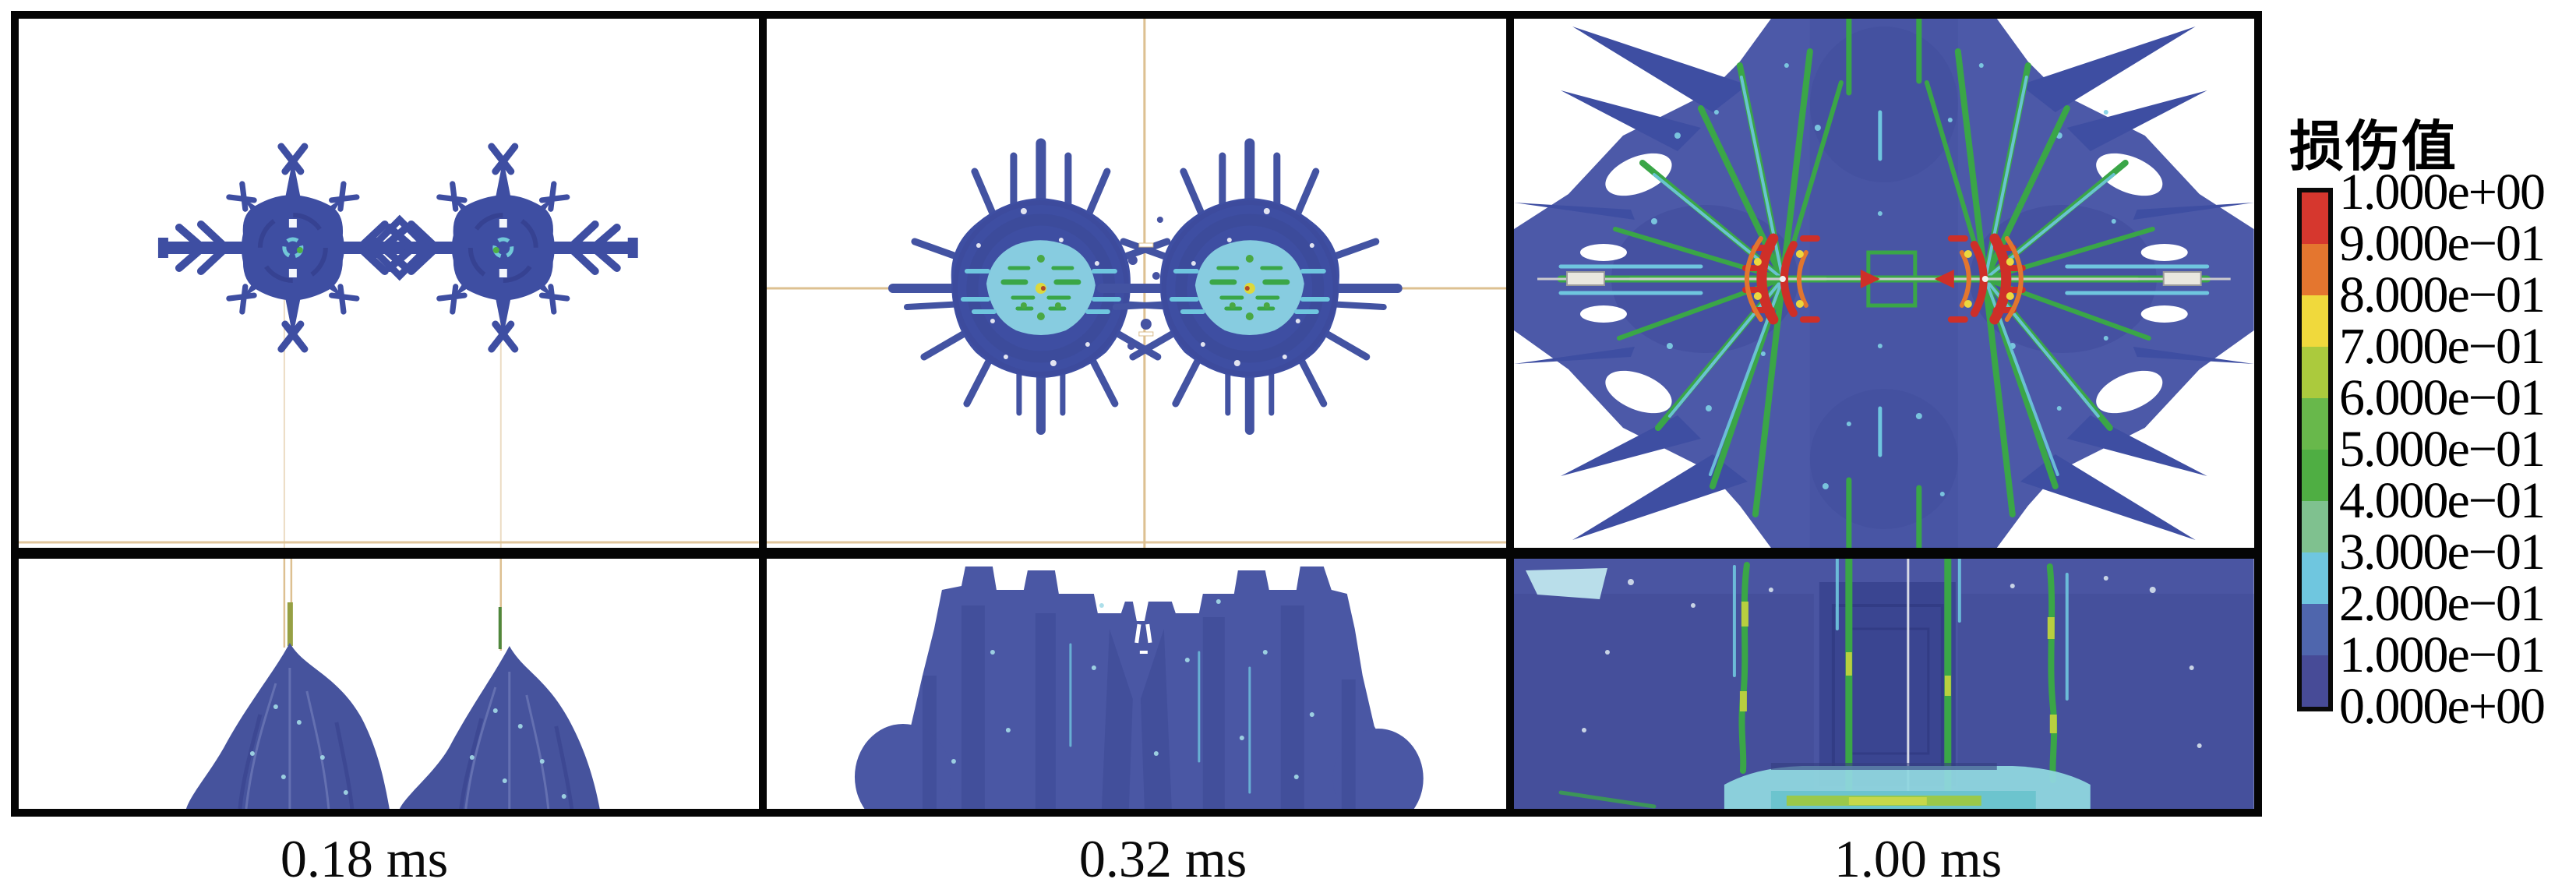 This screenshot has height=893, width=2576. Describe the element at coordinates (2442, 500) in the screenshot. I see `tick-label: 4.000e−01` at that location.